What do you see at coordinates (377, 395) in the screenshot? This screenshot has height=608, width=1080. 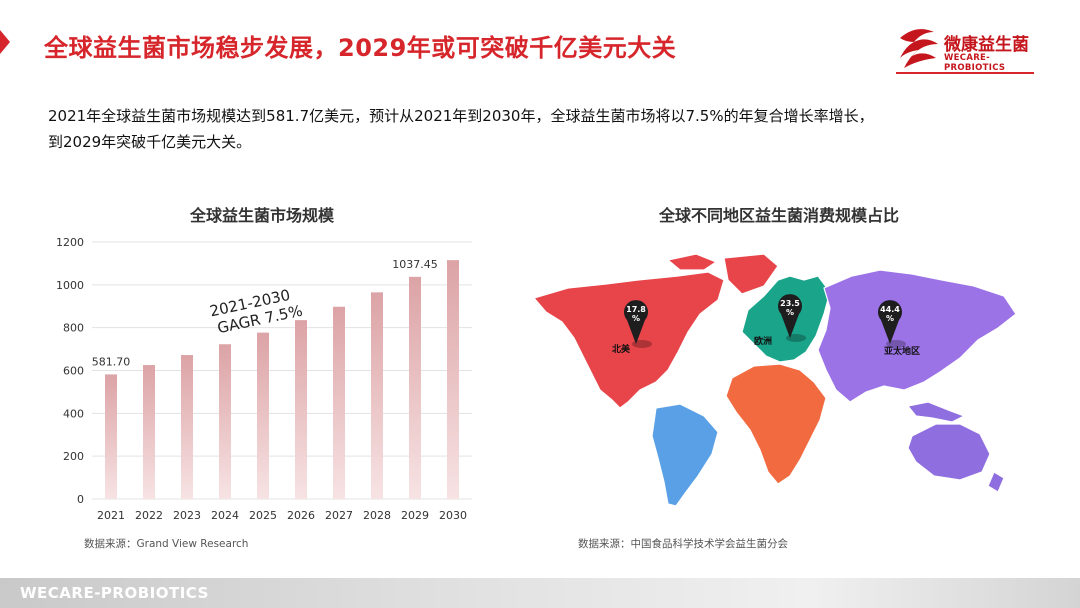 I see `bar-2028` at bounding box center [377, 395].